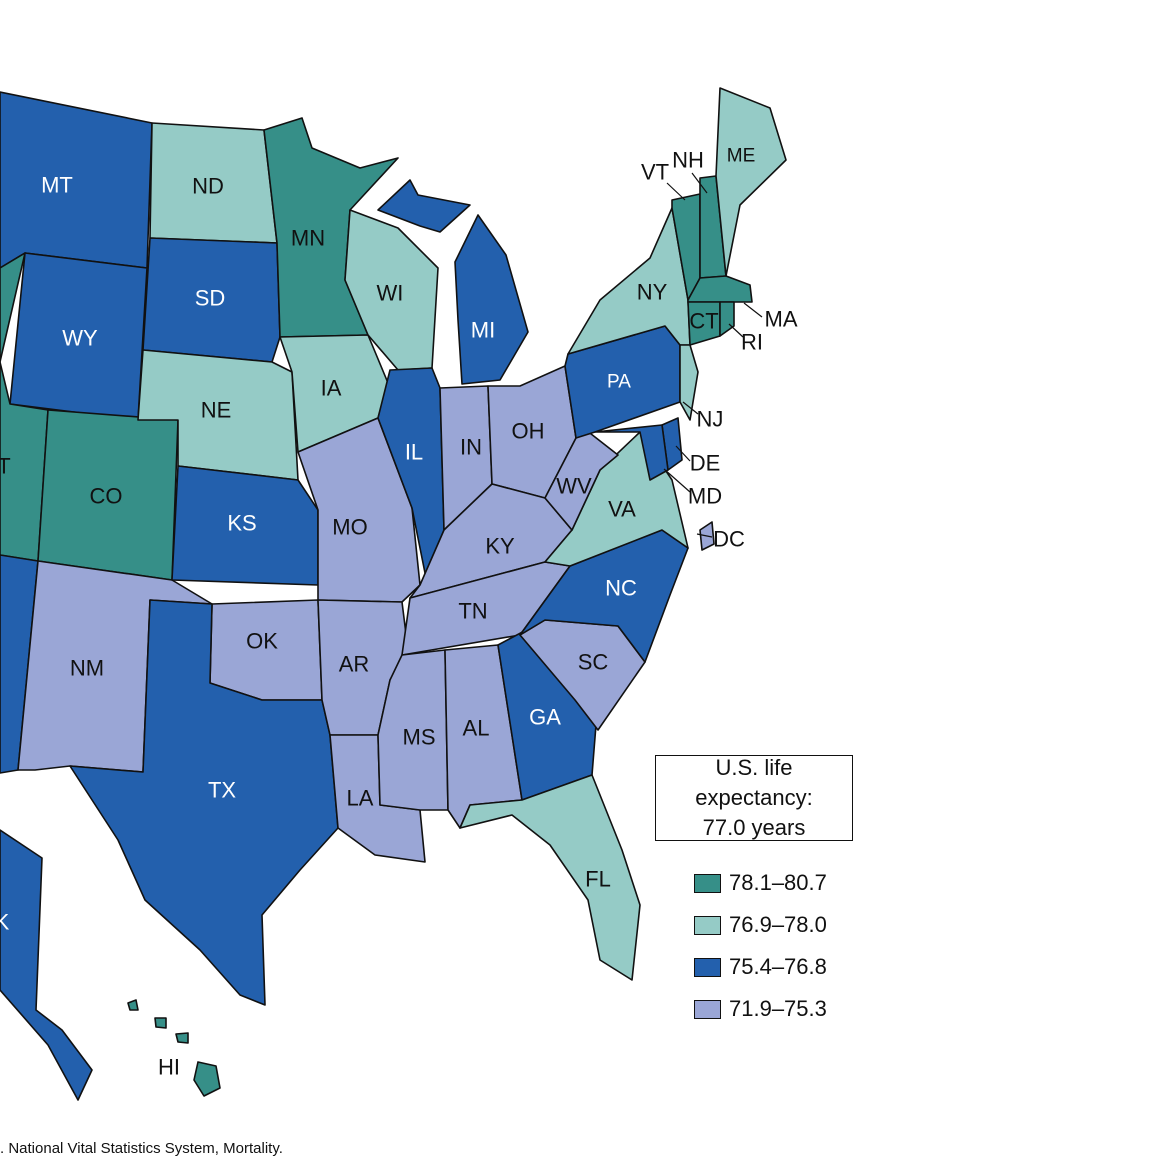 Image resolution: width=1156 pixels, height=1157 pixels. Describe the element at coordinates (574, 486) in the screenshot. I see `label-wv: WV` at that location.